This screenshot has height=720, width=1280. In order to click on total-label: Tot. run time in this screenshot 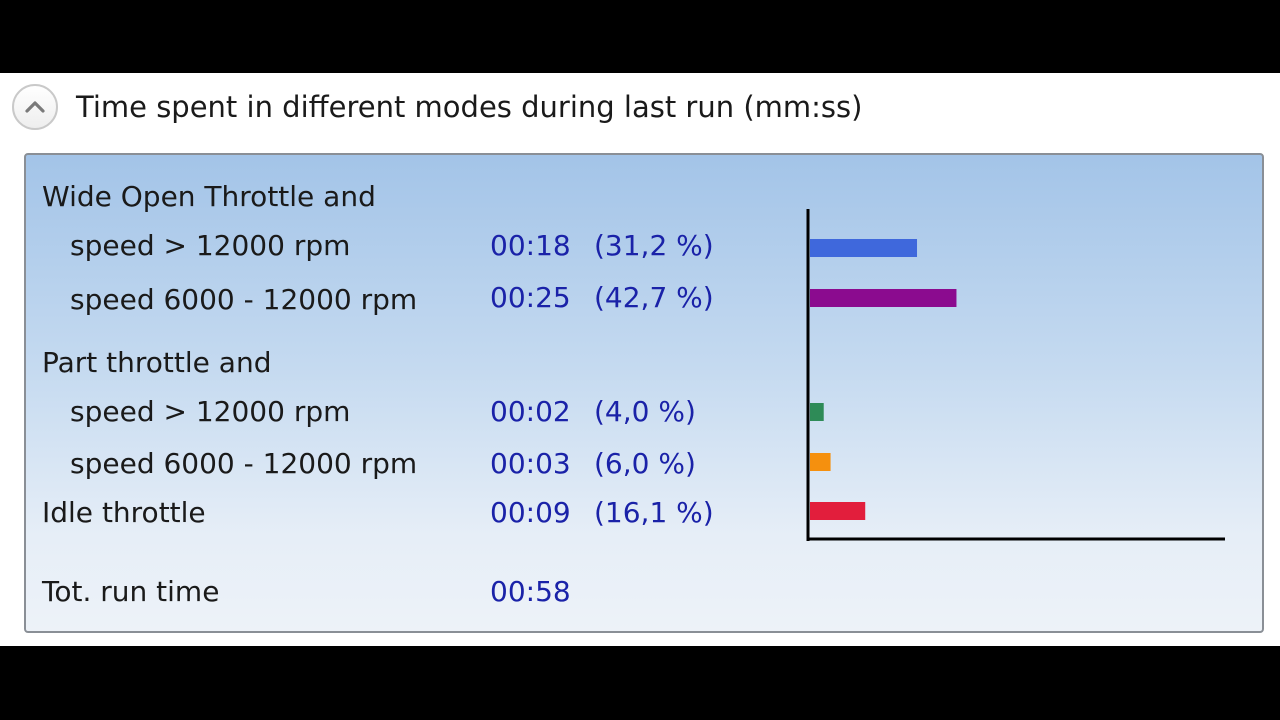, I will do `click(131, 591)`.